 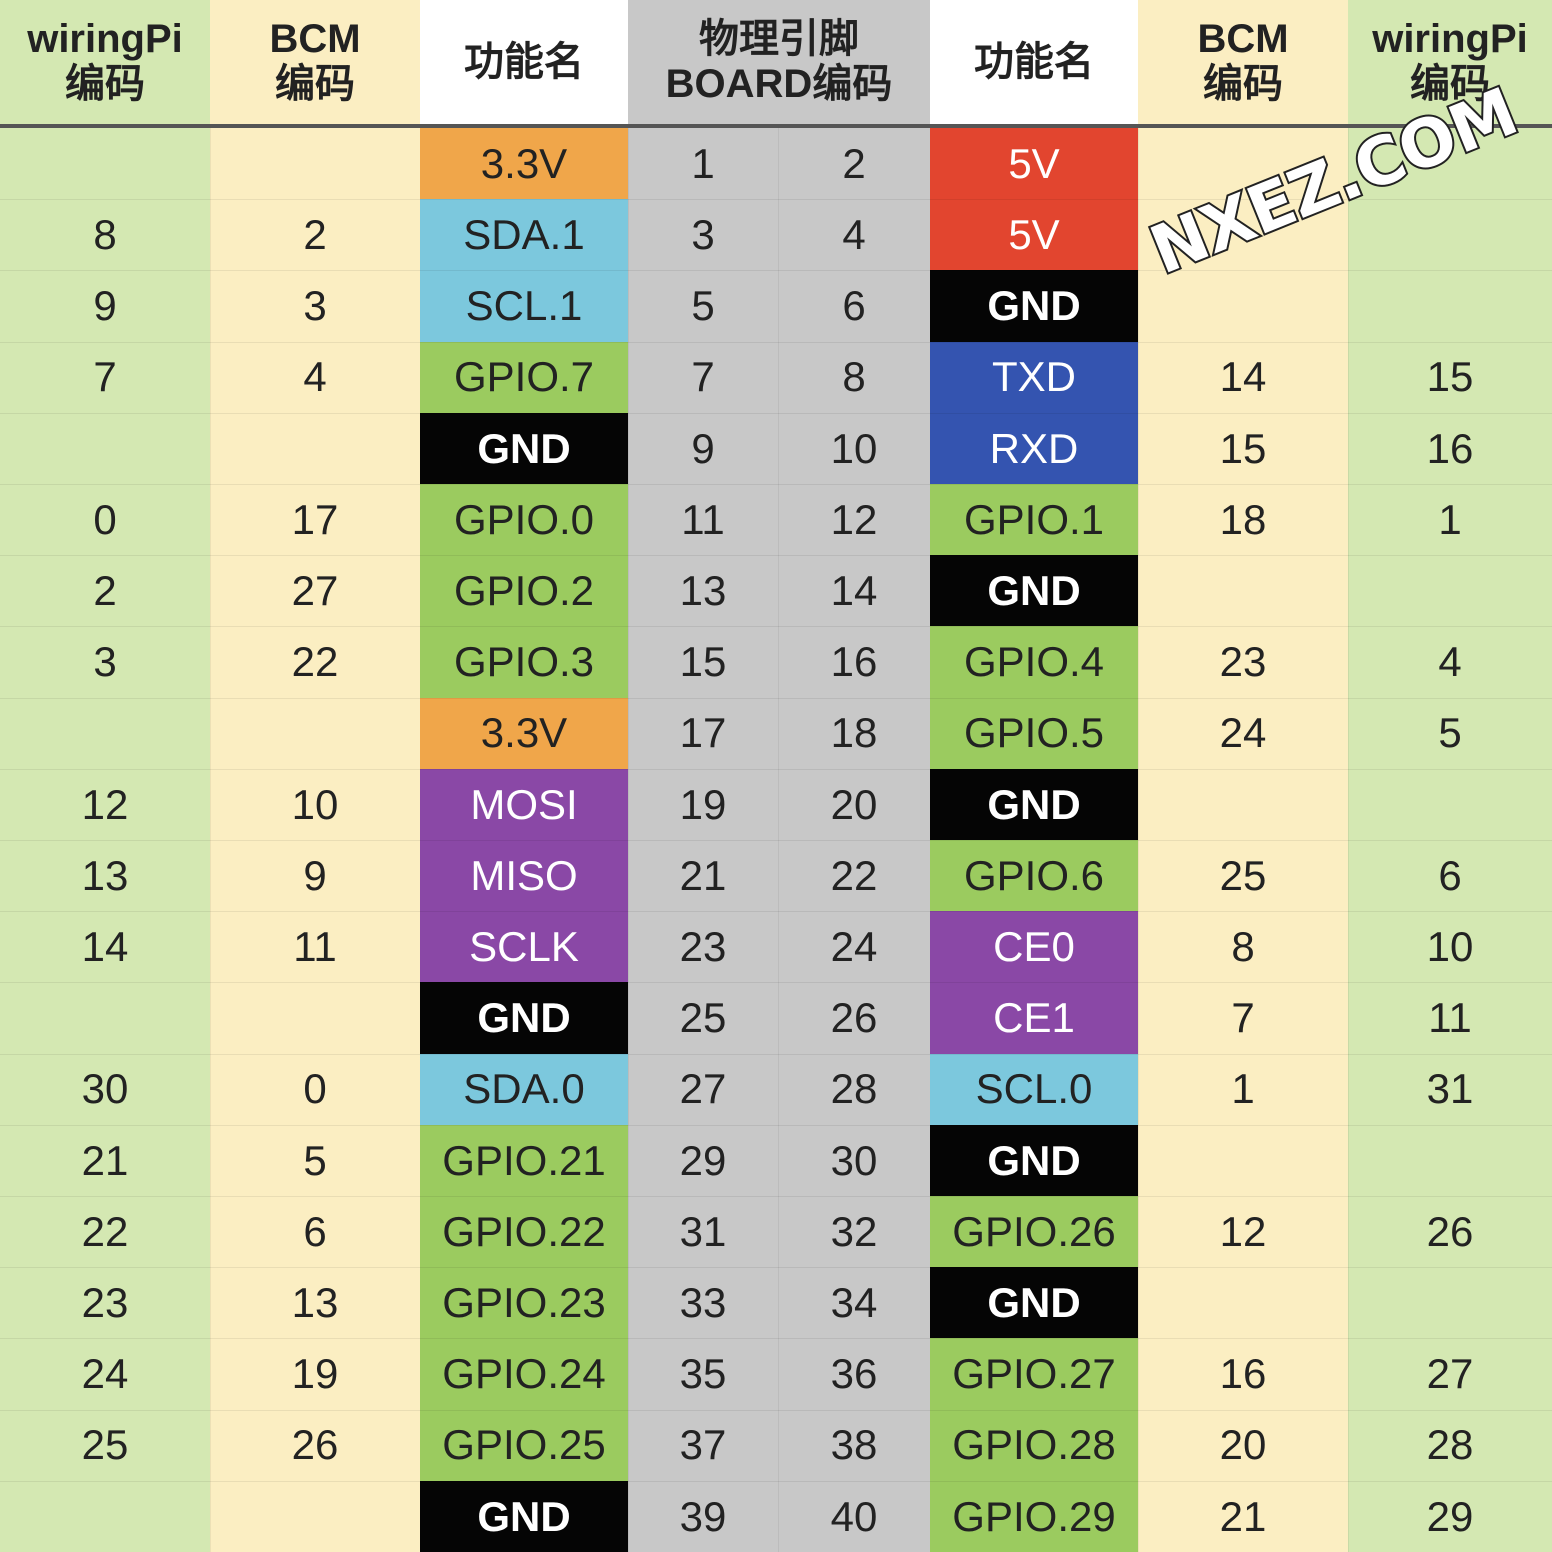 I want to click on pin-cell-pin-l: 33, so click(x=703, y=1303).